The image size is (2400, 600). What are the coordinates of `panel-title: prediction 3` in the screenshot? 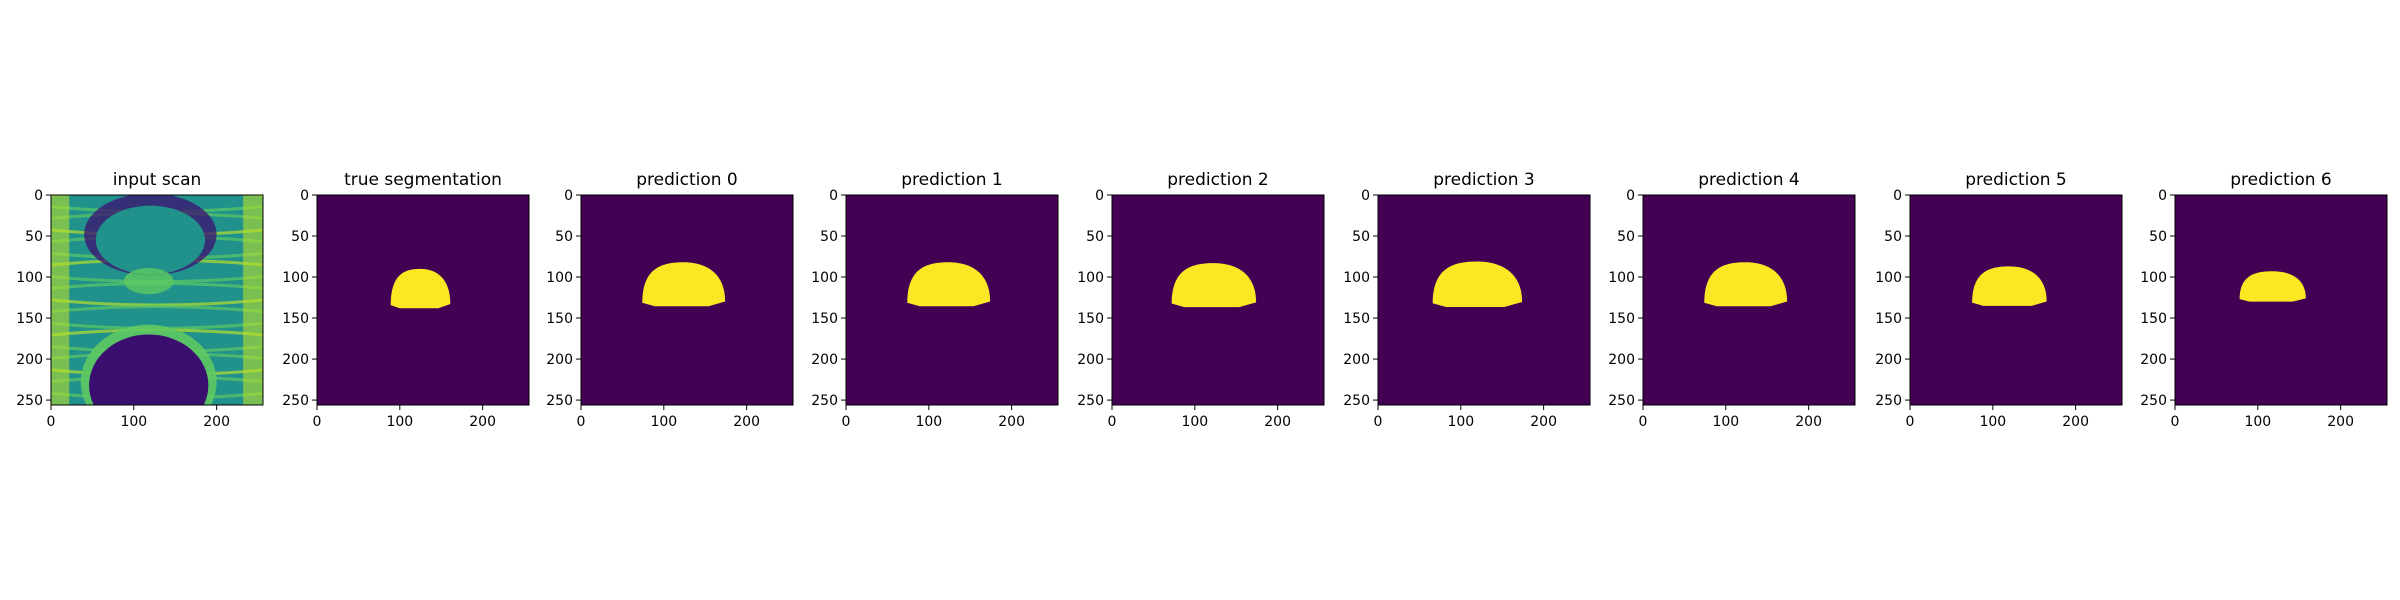 It's located at (1484, 180).